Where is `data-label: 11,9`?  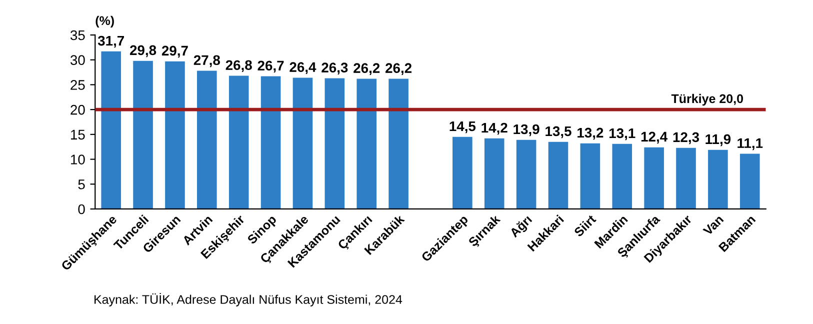 data-label: 11,9 is located at coordinates (718, 140).